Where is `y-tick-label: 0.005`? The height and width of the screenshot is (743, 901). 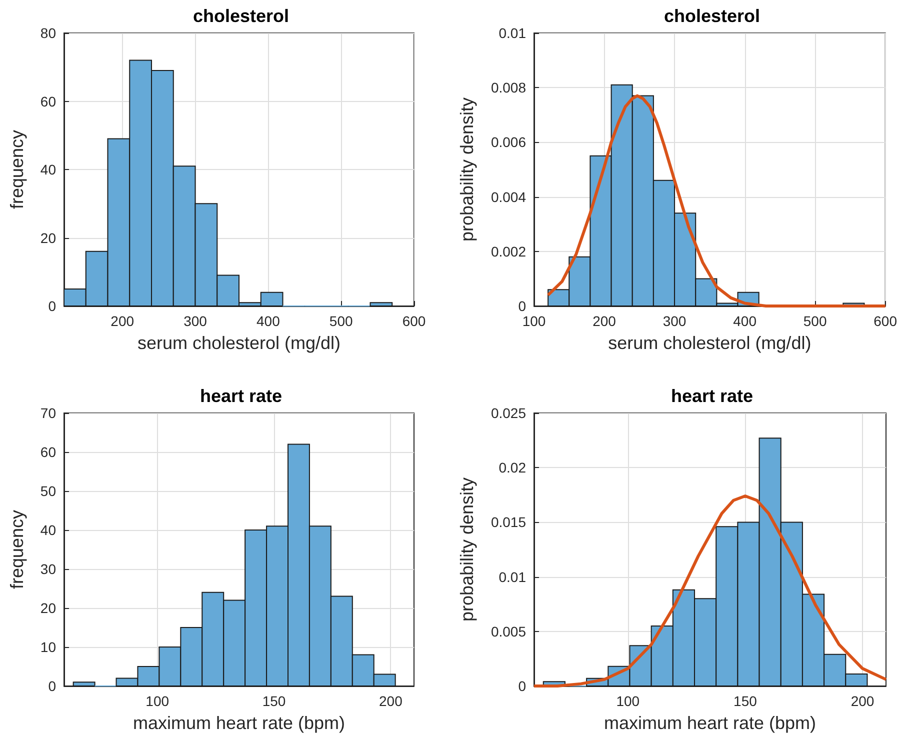
y-tick-label: 0.005 is located at coordinates (508, 631).